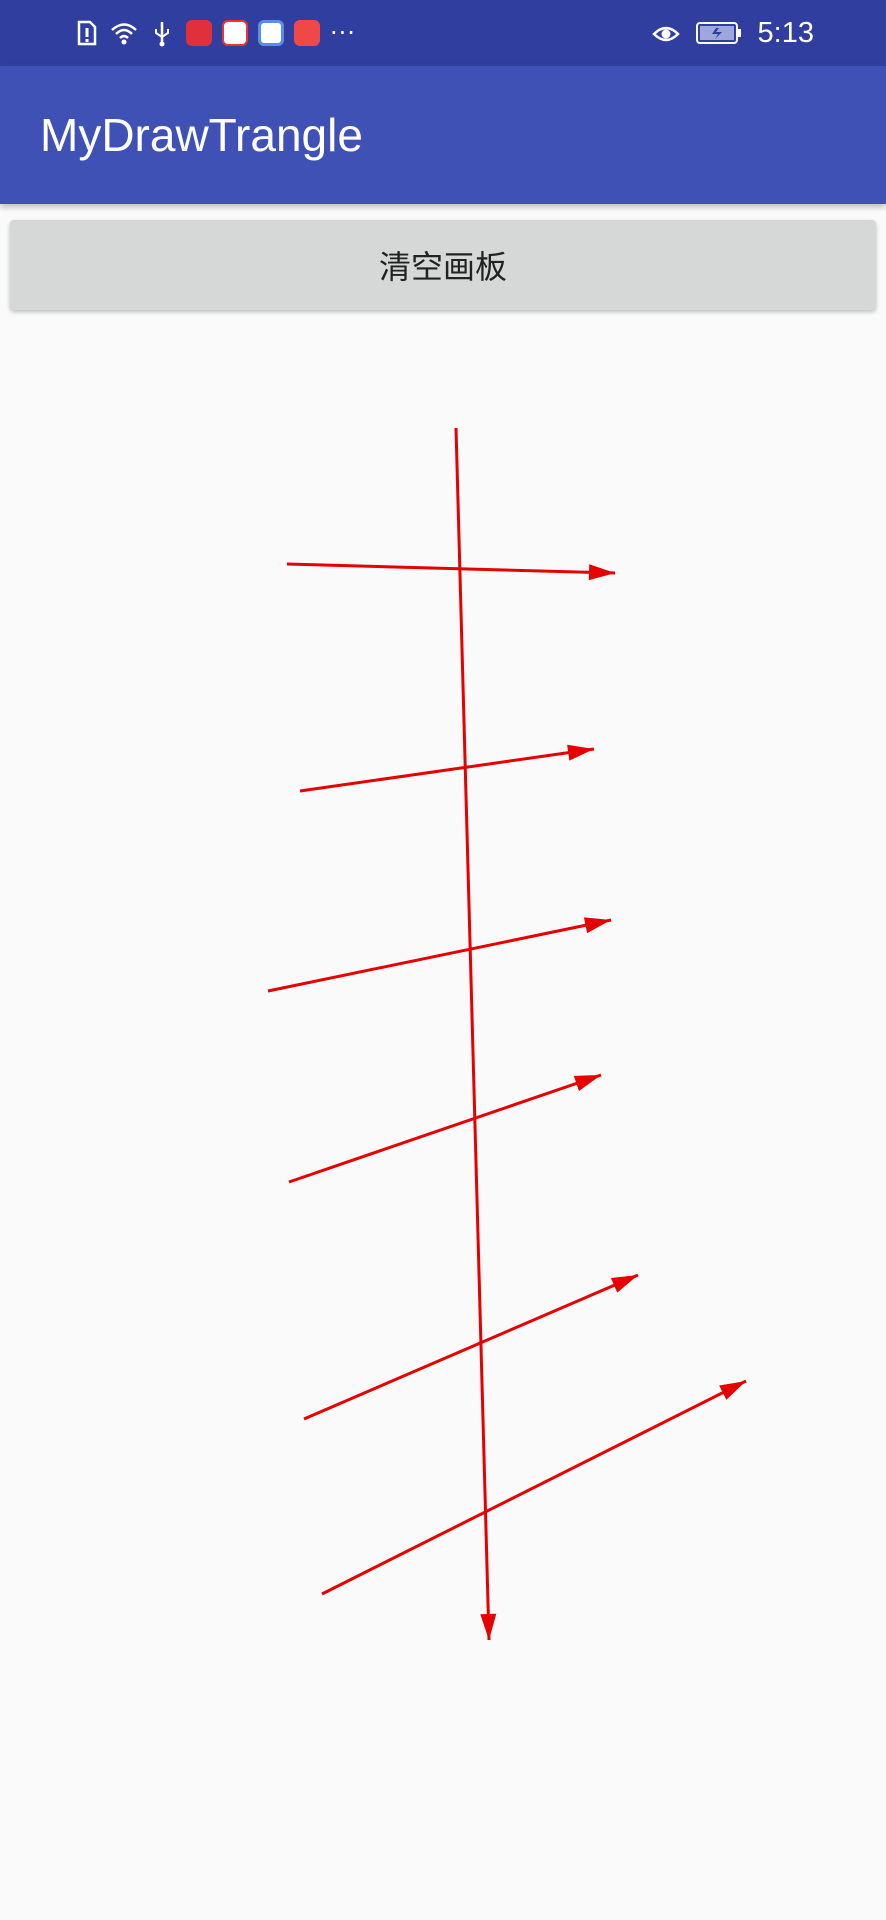 This screenshot has width=886, height=1920. I want to click on clear-canvas-button: 清空画板, so click(443, 265).